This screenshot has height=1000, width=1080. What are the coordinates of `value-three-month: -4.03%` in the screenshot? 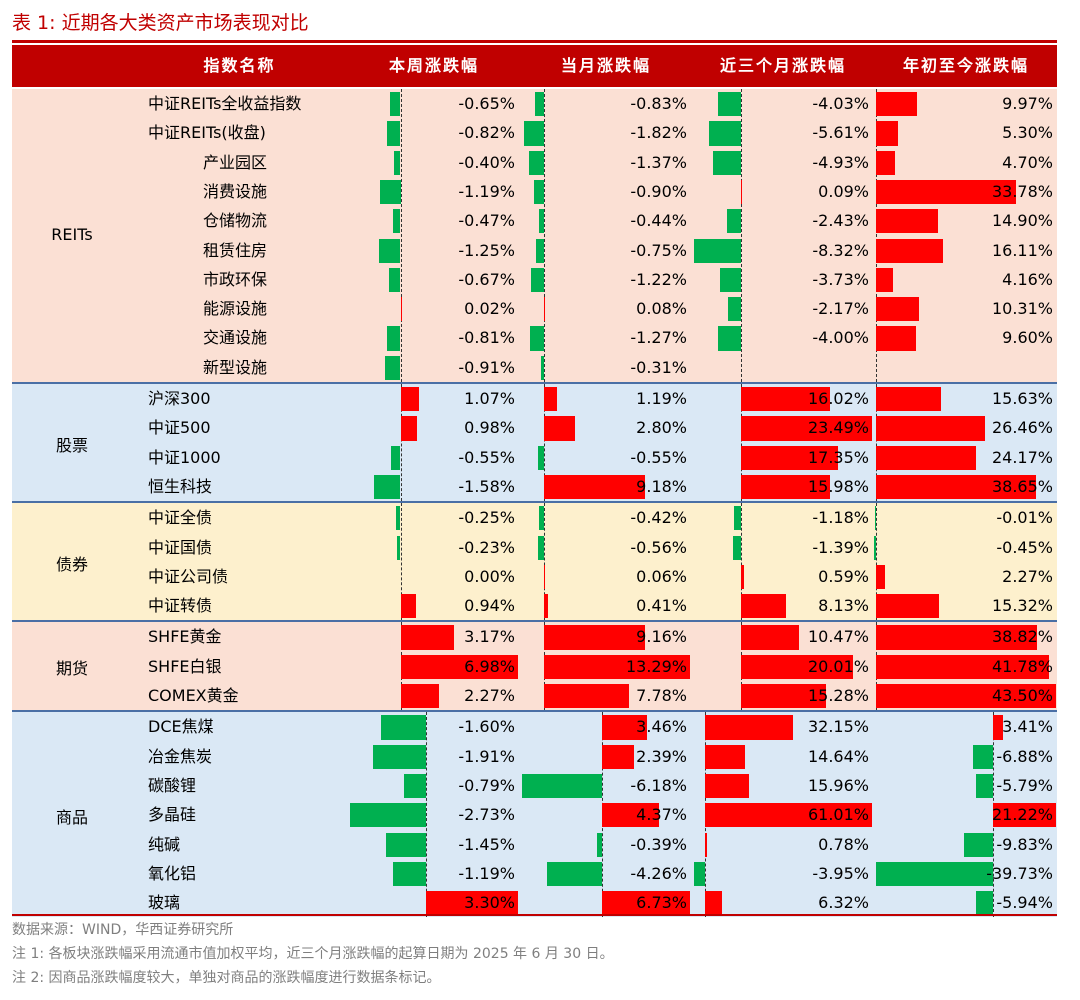 It's located at (840, 103).